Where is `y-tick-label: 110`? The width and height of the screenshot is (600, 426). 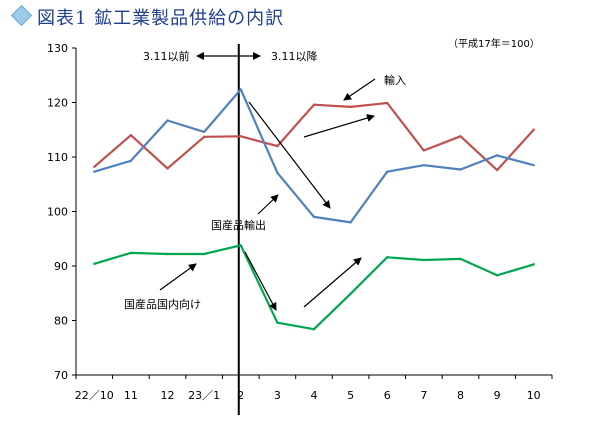
y-tick-label: 110 is located at coordinates (57, 157).